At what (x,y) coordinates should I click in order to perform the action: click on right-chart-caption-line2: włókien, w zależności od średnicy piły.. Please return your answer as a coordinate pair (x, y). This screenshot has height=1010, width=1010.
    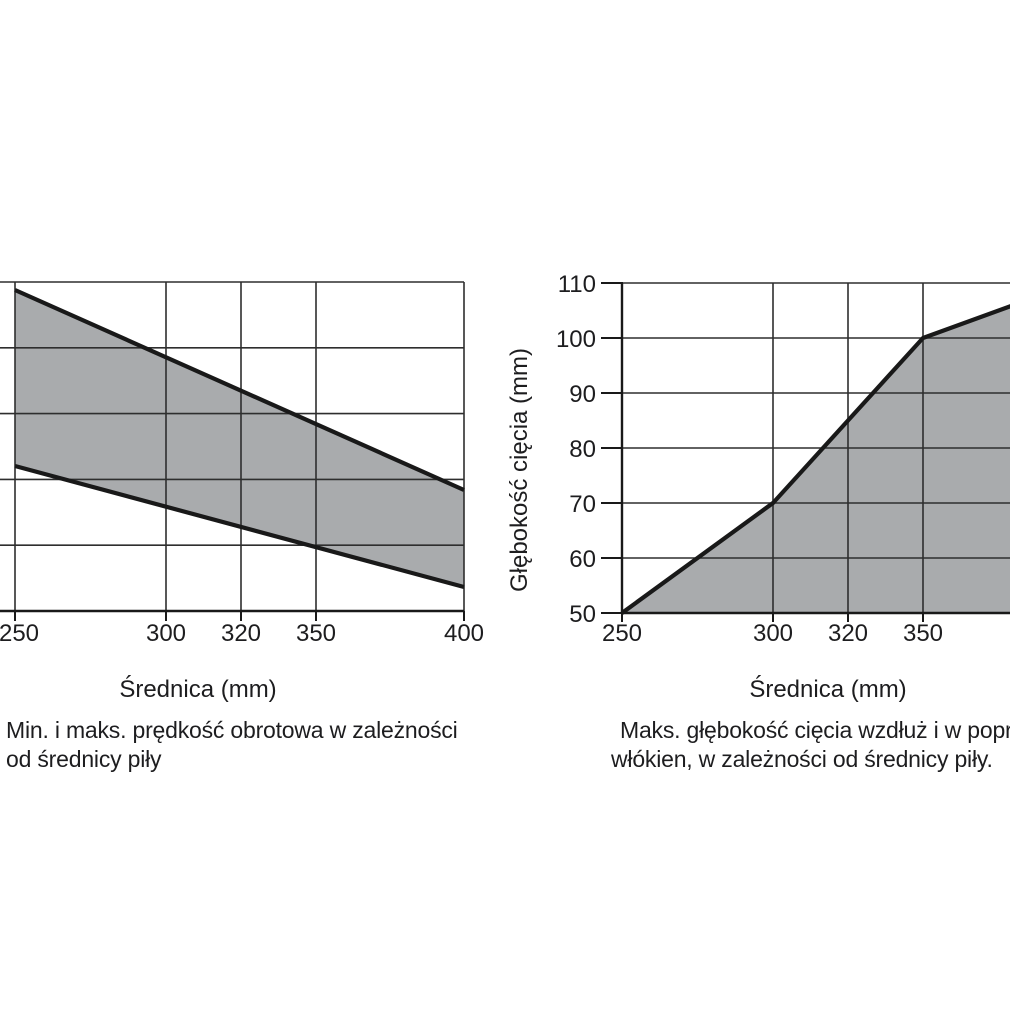
    Looking at the image, I should click on (802, 759).